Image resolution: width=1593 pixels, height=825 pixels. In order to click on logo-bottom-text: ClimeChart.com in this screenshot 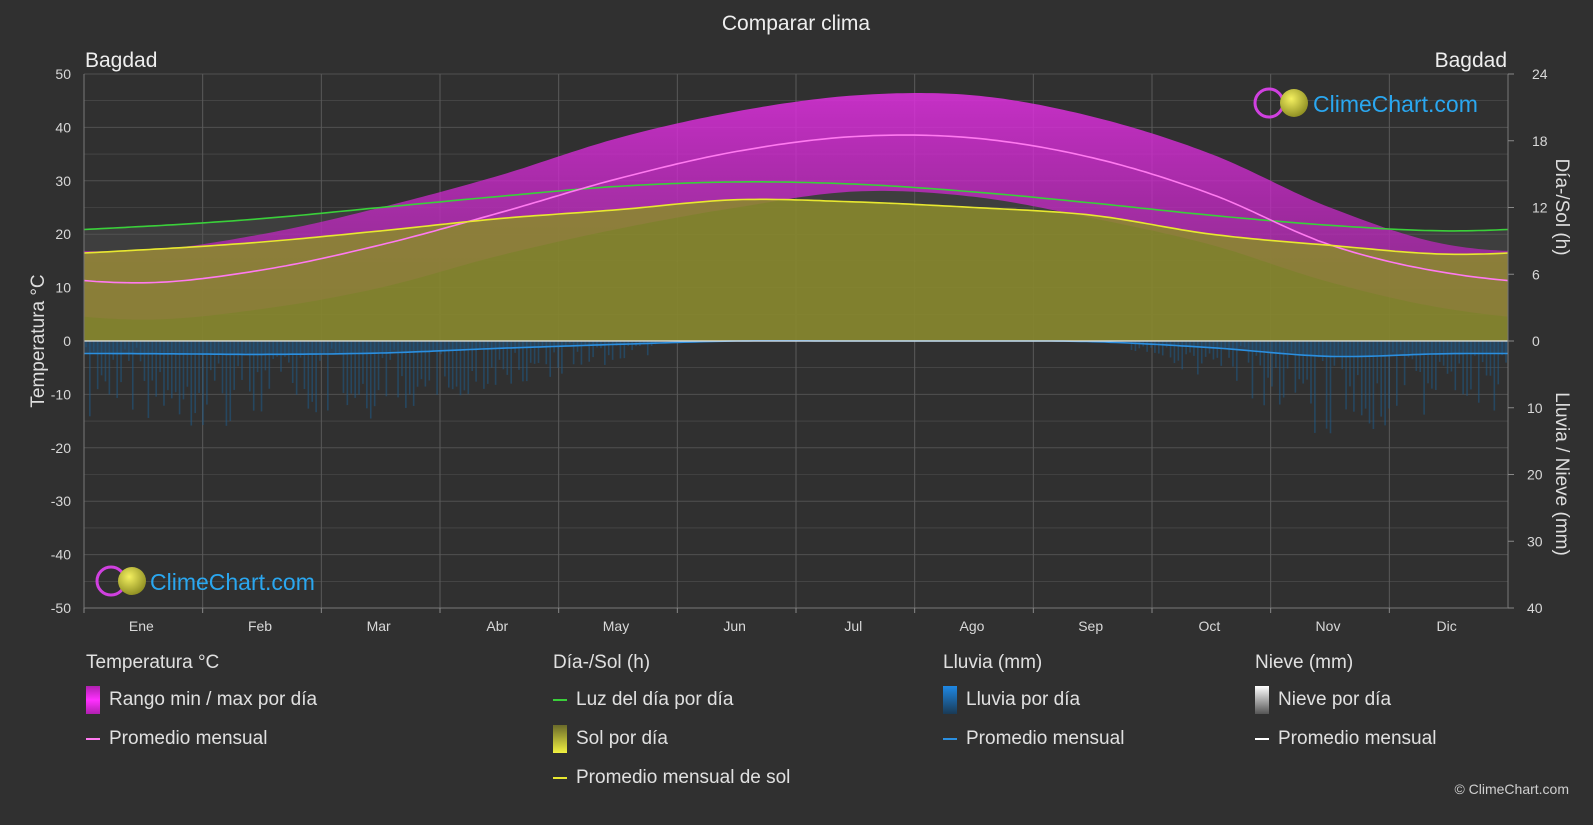, I will do `click(232, 582)`.